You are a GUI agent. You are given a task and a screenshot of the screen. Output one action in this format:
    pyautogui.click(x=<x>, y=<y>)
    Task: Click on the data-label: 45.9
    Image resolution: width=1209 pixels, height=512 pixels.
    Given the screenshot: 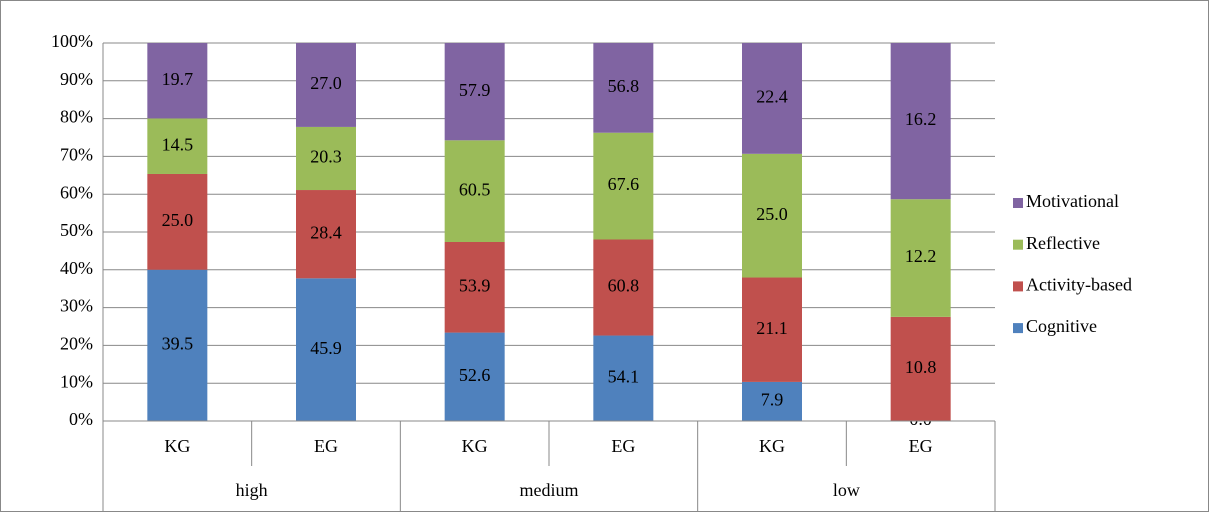 What is the action you would take?
    pyautogui.click(x=326, y=348)
    